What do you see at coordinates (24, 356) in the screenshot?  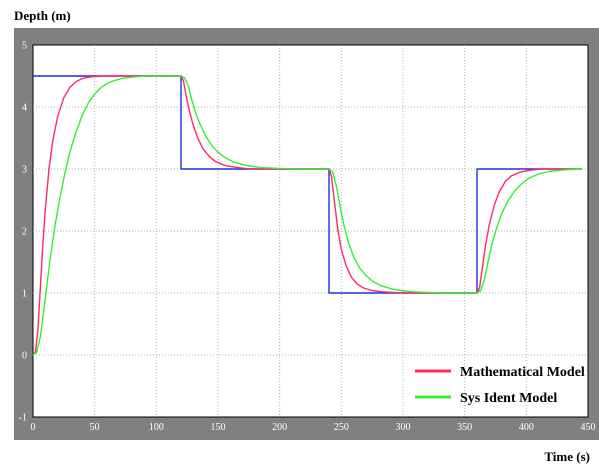 I see `y-tick-label: 0` at bounding box center [24, 356].